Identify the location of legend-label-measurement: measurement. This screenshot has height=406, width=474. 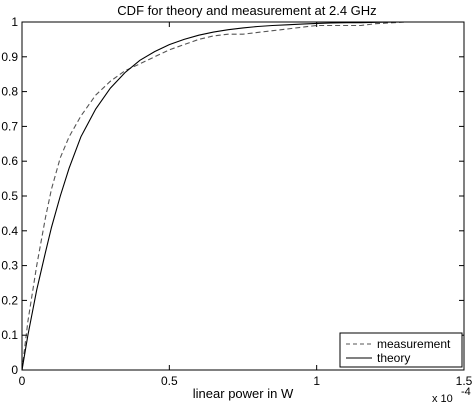
(414, 344).